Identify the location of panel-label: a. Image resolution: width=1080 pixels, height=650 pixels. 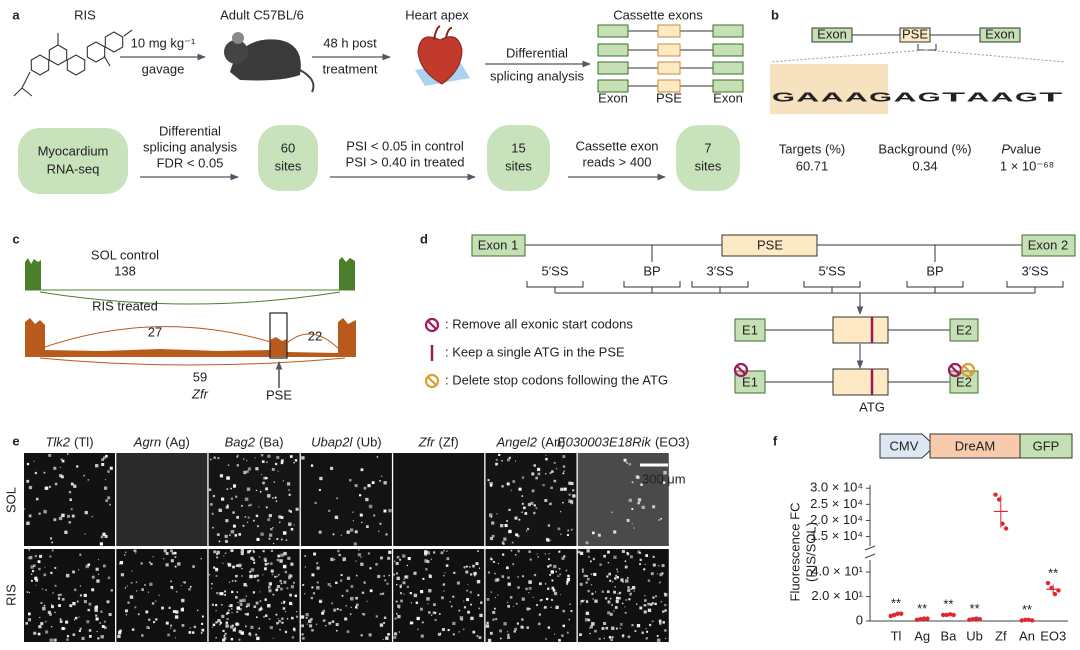
(16, 14).